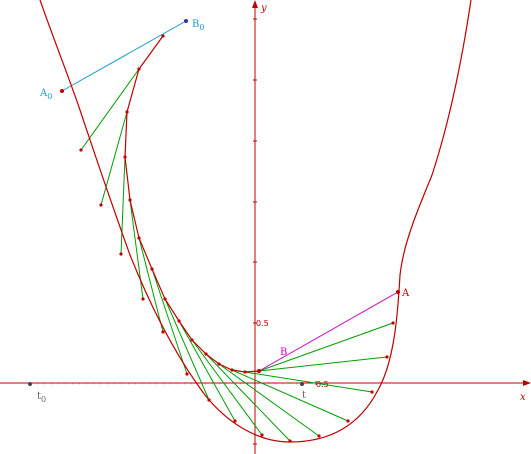 The width and height of the screenshot is (531, 454). I want to click on point-b0, so click(186, 21).